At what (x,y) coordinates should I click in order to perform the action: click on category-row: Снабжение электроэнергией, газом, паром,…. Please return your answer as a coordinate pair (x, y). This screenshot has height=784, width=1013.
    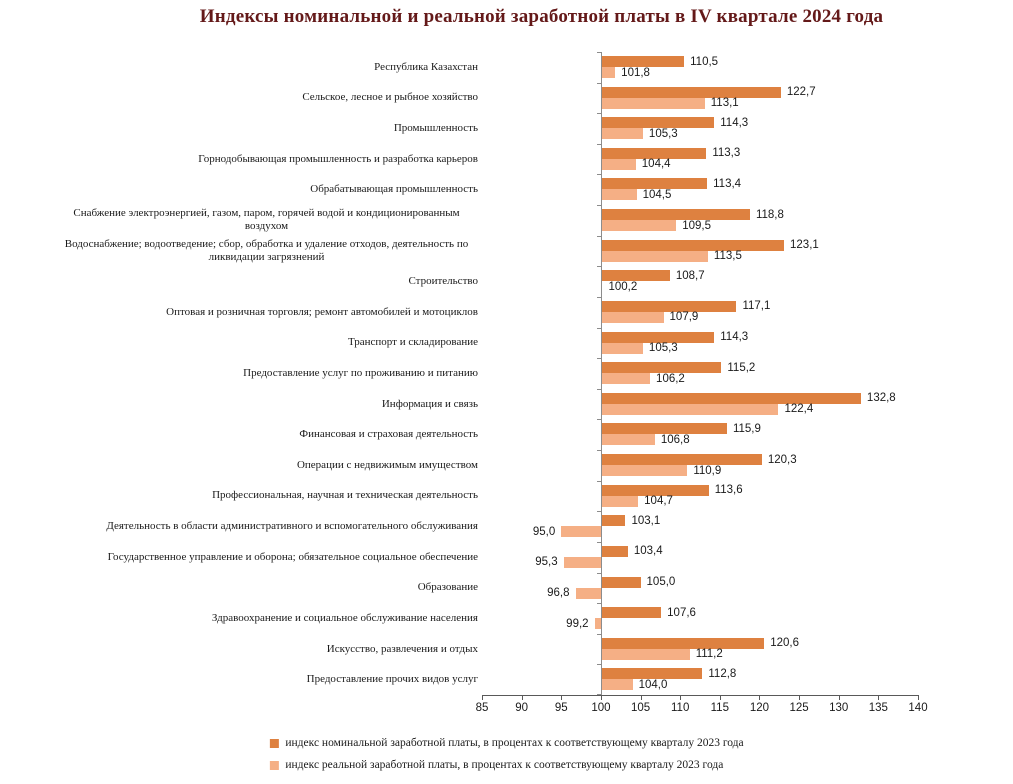
    Looking at the image, I should click on (266, 220).